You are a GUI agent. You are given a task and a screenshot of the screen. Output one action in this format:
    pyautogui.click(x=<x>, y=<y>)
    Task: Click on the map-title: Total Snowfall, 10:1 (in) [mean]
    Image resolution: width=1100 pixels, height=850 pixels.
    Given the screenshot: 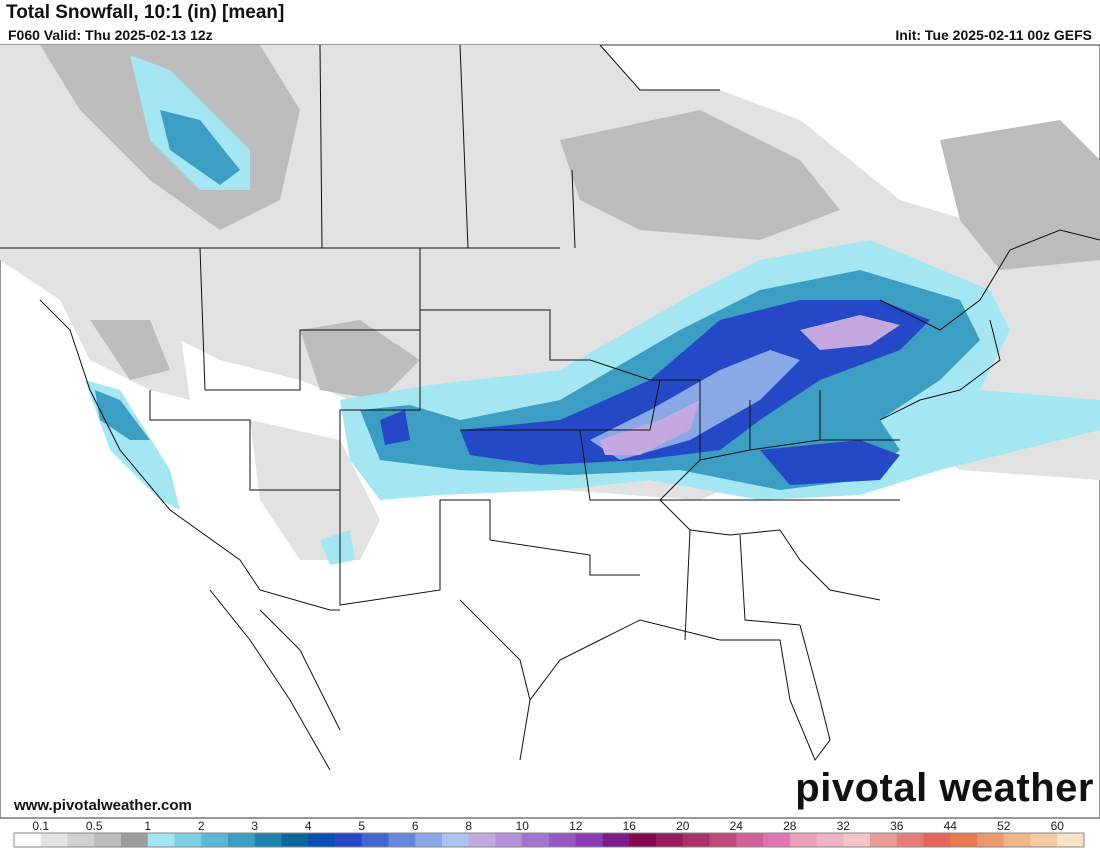 What is the action you would take?
    pyautogui.click(x=145, y=12)
    